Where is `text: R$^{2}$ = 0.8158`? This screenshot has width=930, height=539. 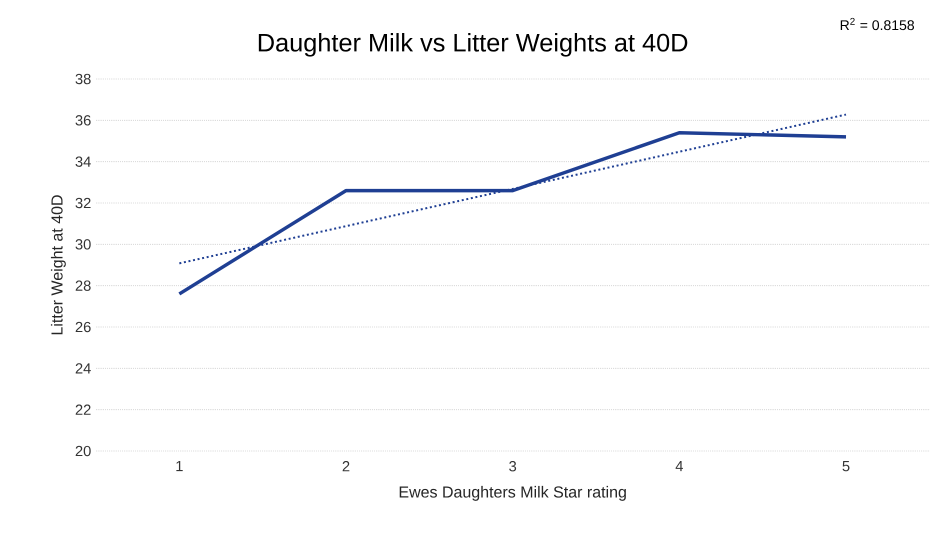 text: R$^{2}$ = 0.8158 is located at coordinates (877, 24).